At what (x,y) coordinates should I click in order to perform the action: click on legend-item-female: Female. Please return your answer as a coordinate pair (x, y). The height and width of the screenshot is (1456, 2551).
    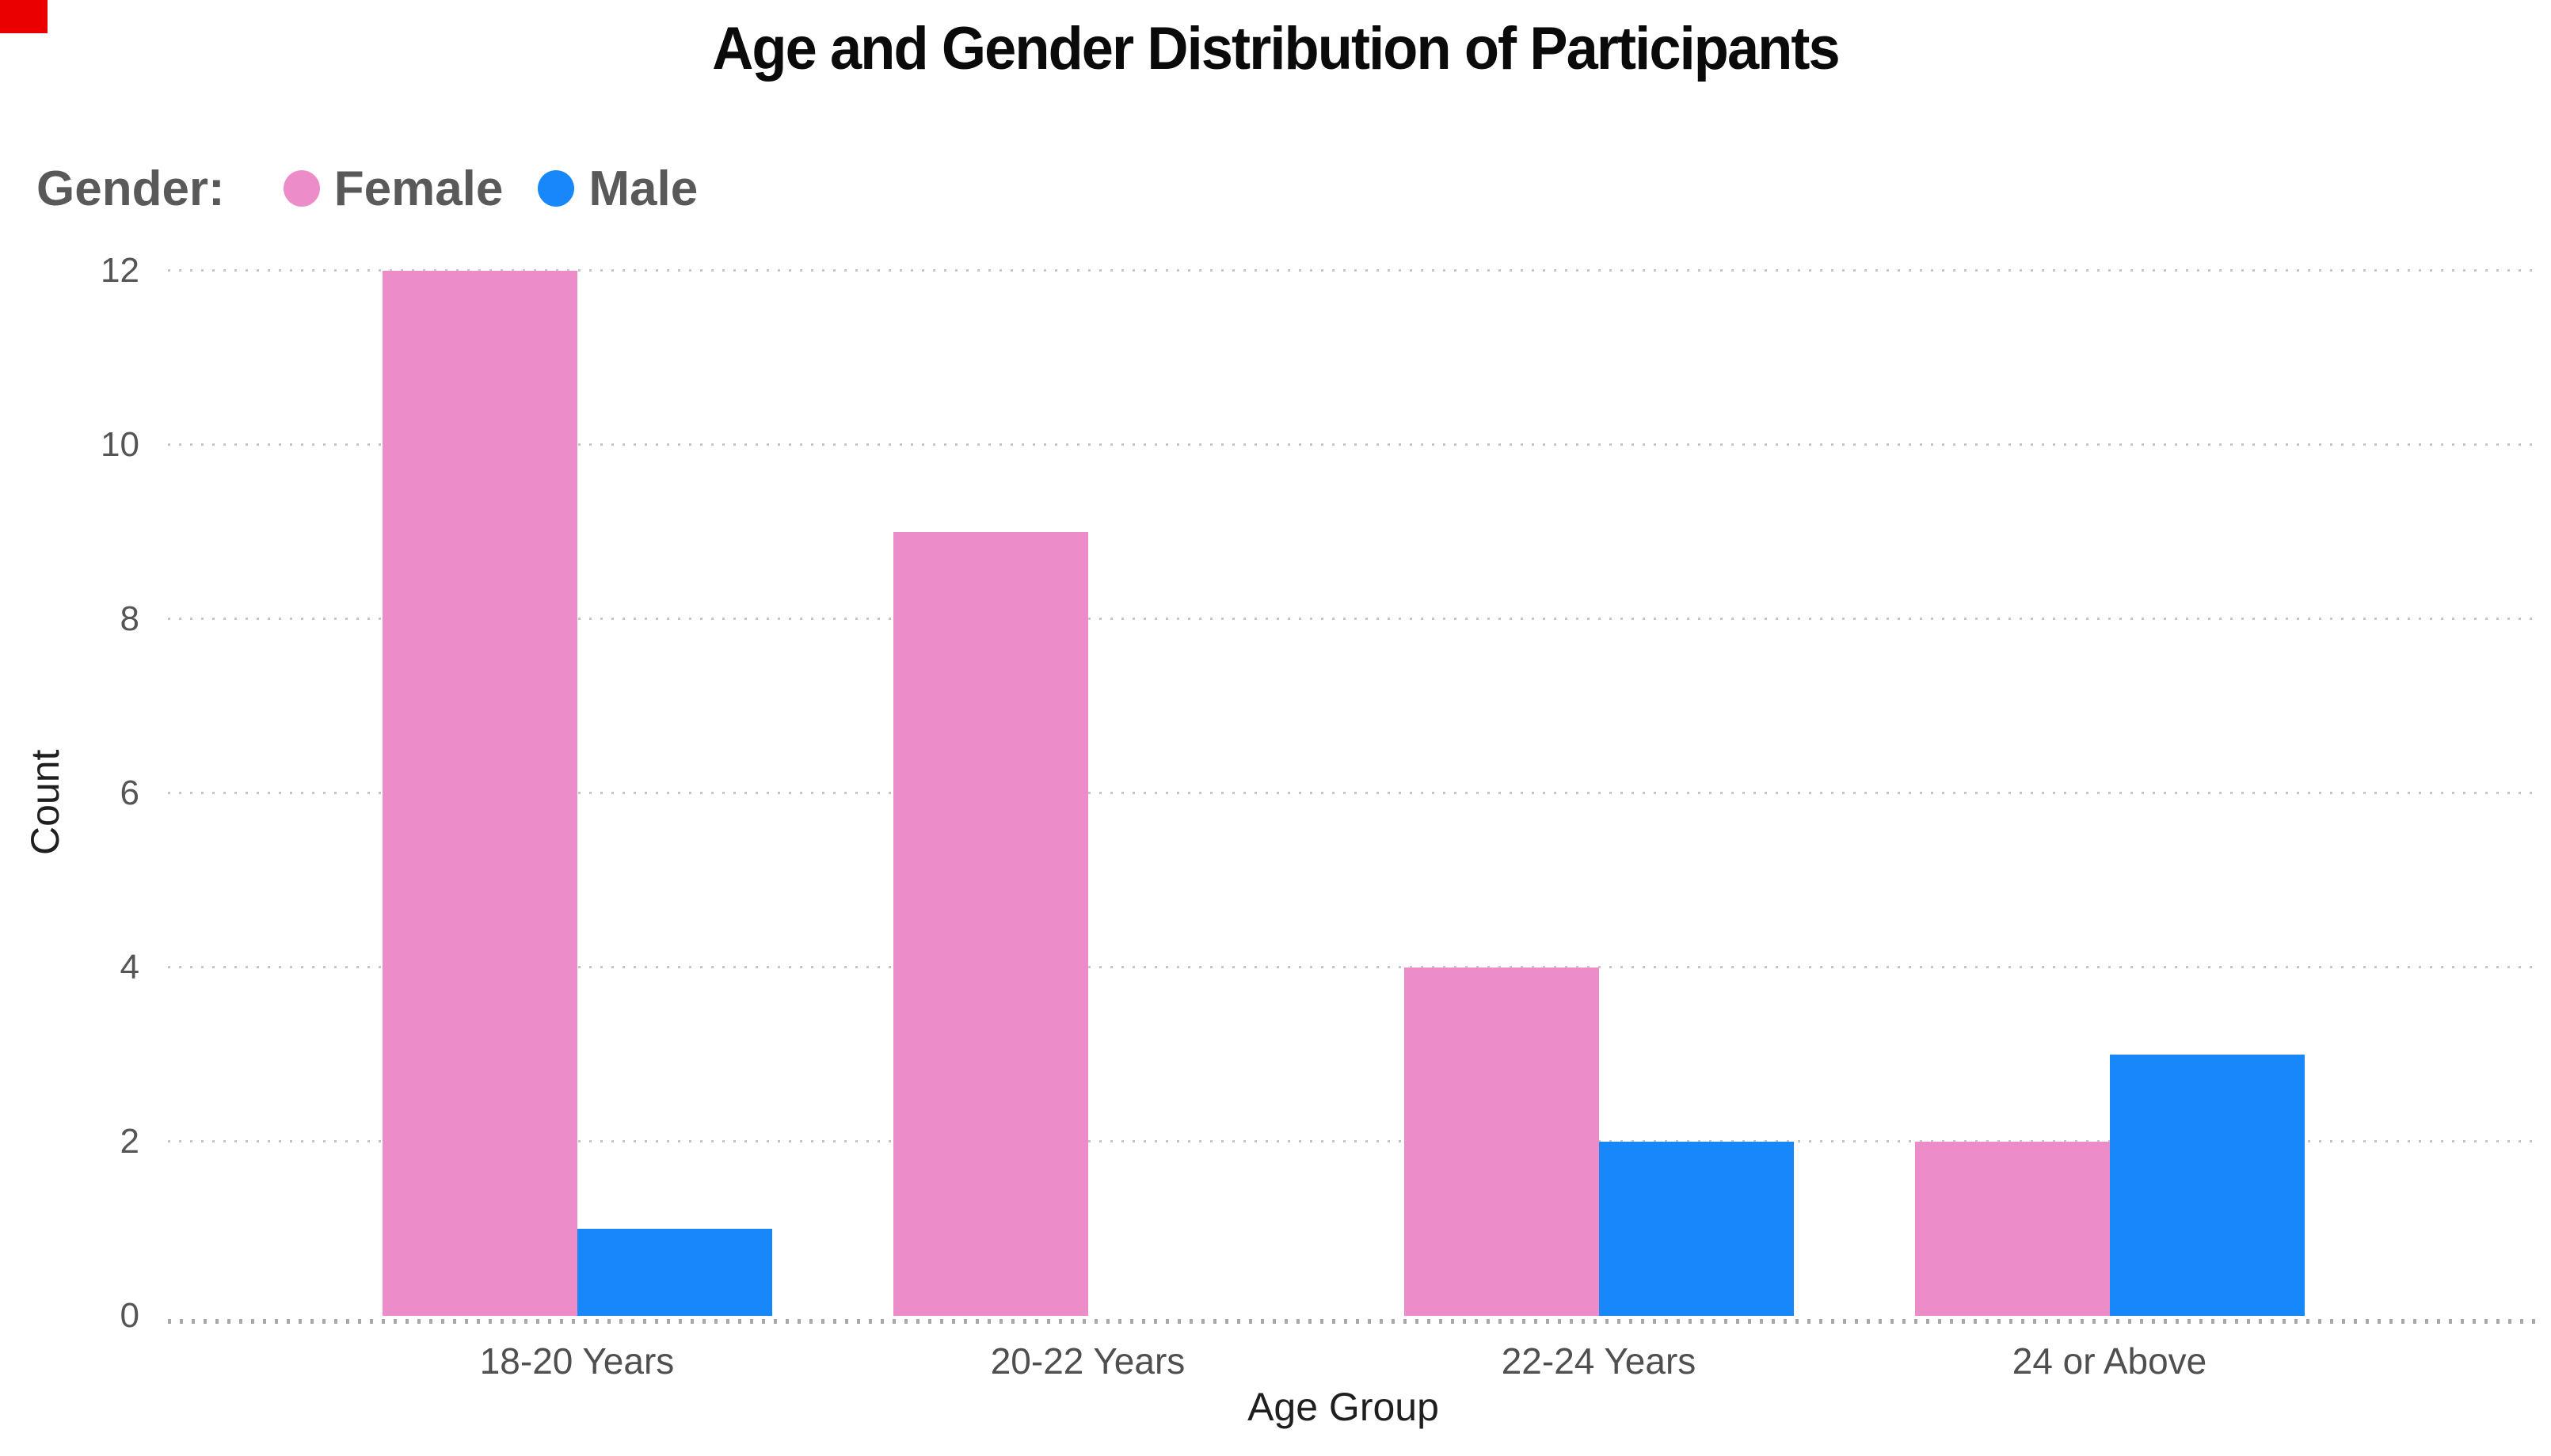
    Looking at the image, I should click on (394, 189).